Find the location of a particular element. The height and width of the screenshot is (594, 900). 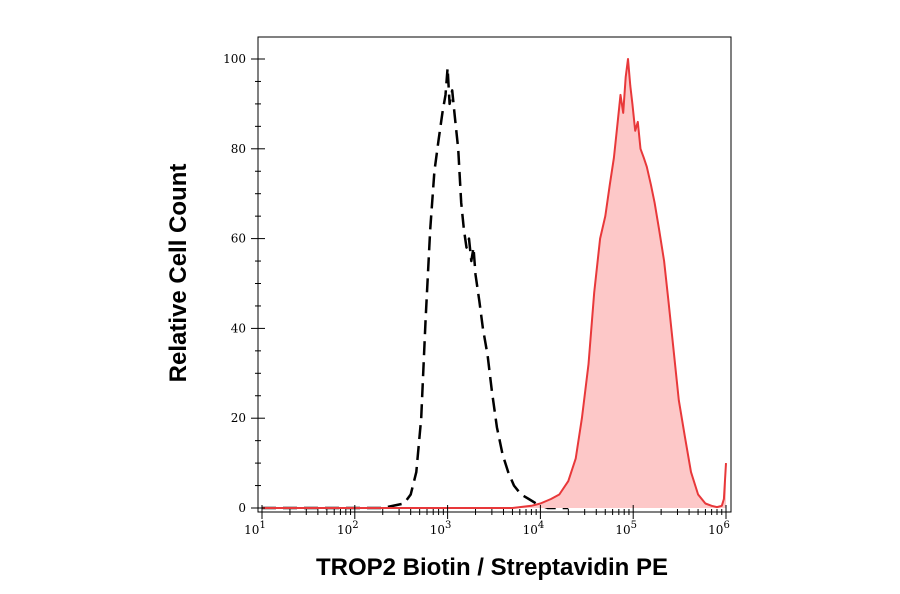

y-tick-label: 40 is located at coordinates (238, 328).